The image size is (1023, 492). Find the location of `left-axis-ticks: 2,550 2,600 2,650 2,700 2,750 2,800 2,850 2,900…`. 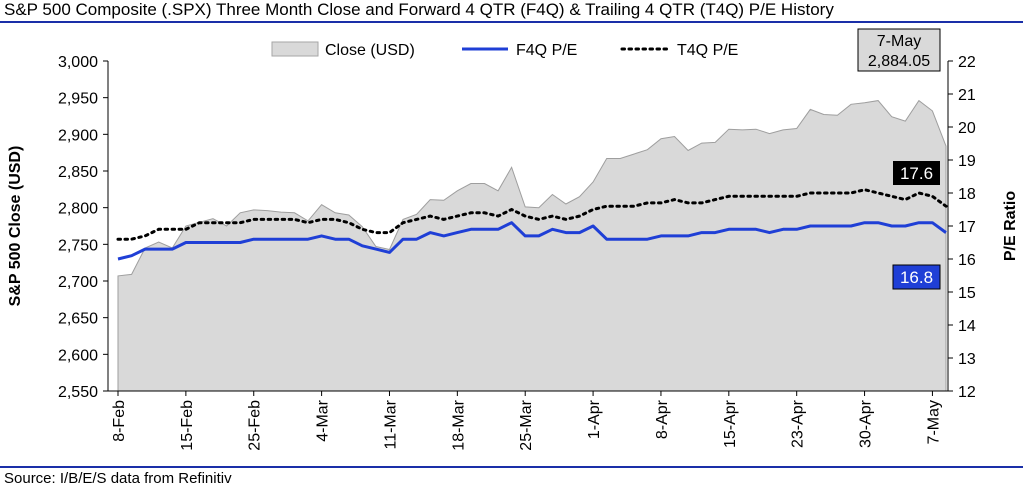

left-axis-ticks: 2,550 2,600 2,650 2,700 2,750 2,800 2,850 2,900… is located at coordinates (83, 227).